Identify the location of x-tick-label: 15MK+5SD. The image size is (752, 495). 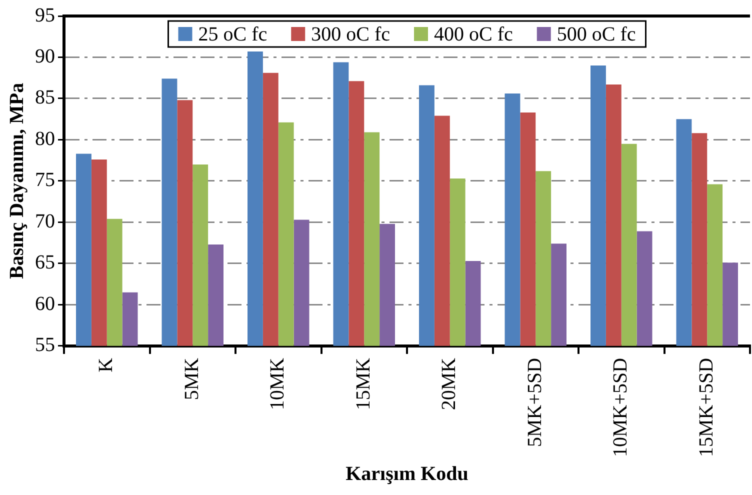
(706, 408).